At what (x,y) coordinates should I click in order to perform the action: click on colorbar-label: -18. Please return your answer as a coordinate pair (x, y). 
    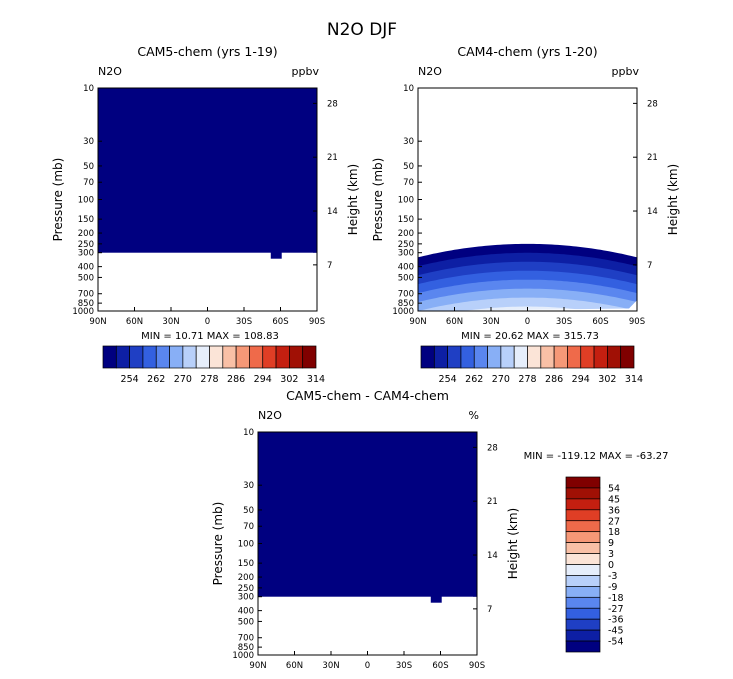
    Looking at the image, I should click on (616, 598).